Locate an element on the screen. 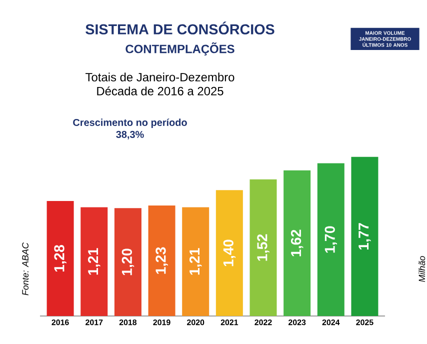 This screenshot has width=427, height=344. data-label: 1,23 is located at coordinates (162, 260).